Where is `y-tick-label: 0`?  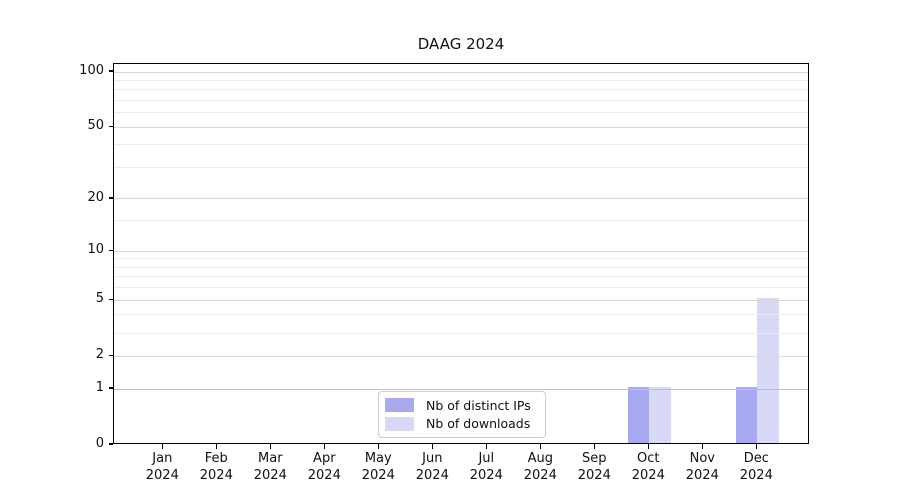 y-tick-label: 0 is located at coordinates (99, 443).